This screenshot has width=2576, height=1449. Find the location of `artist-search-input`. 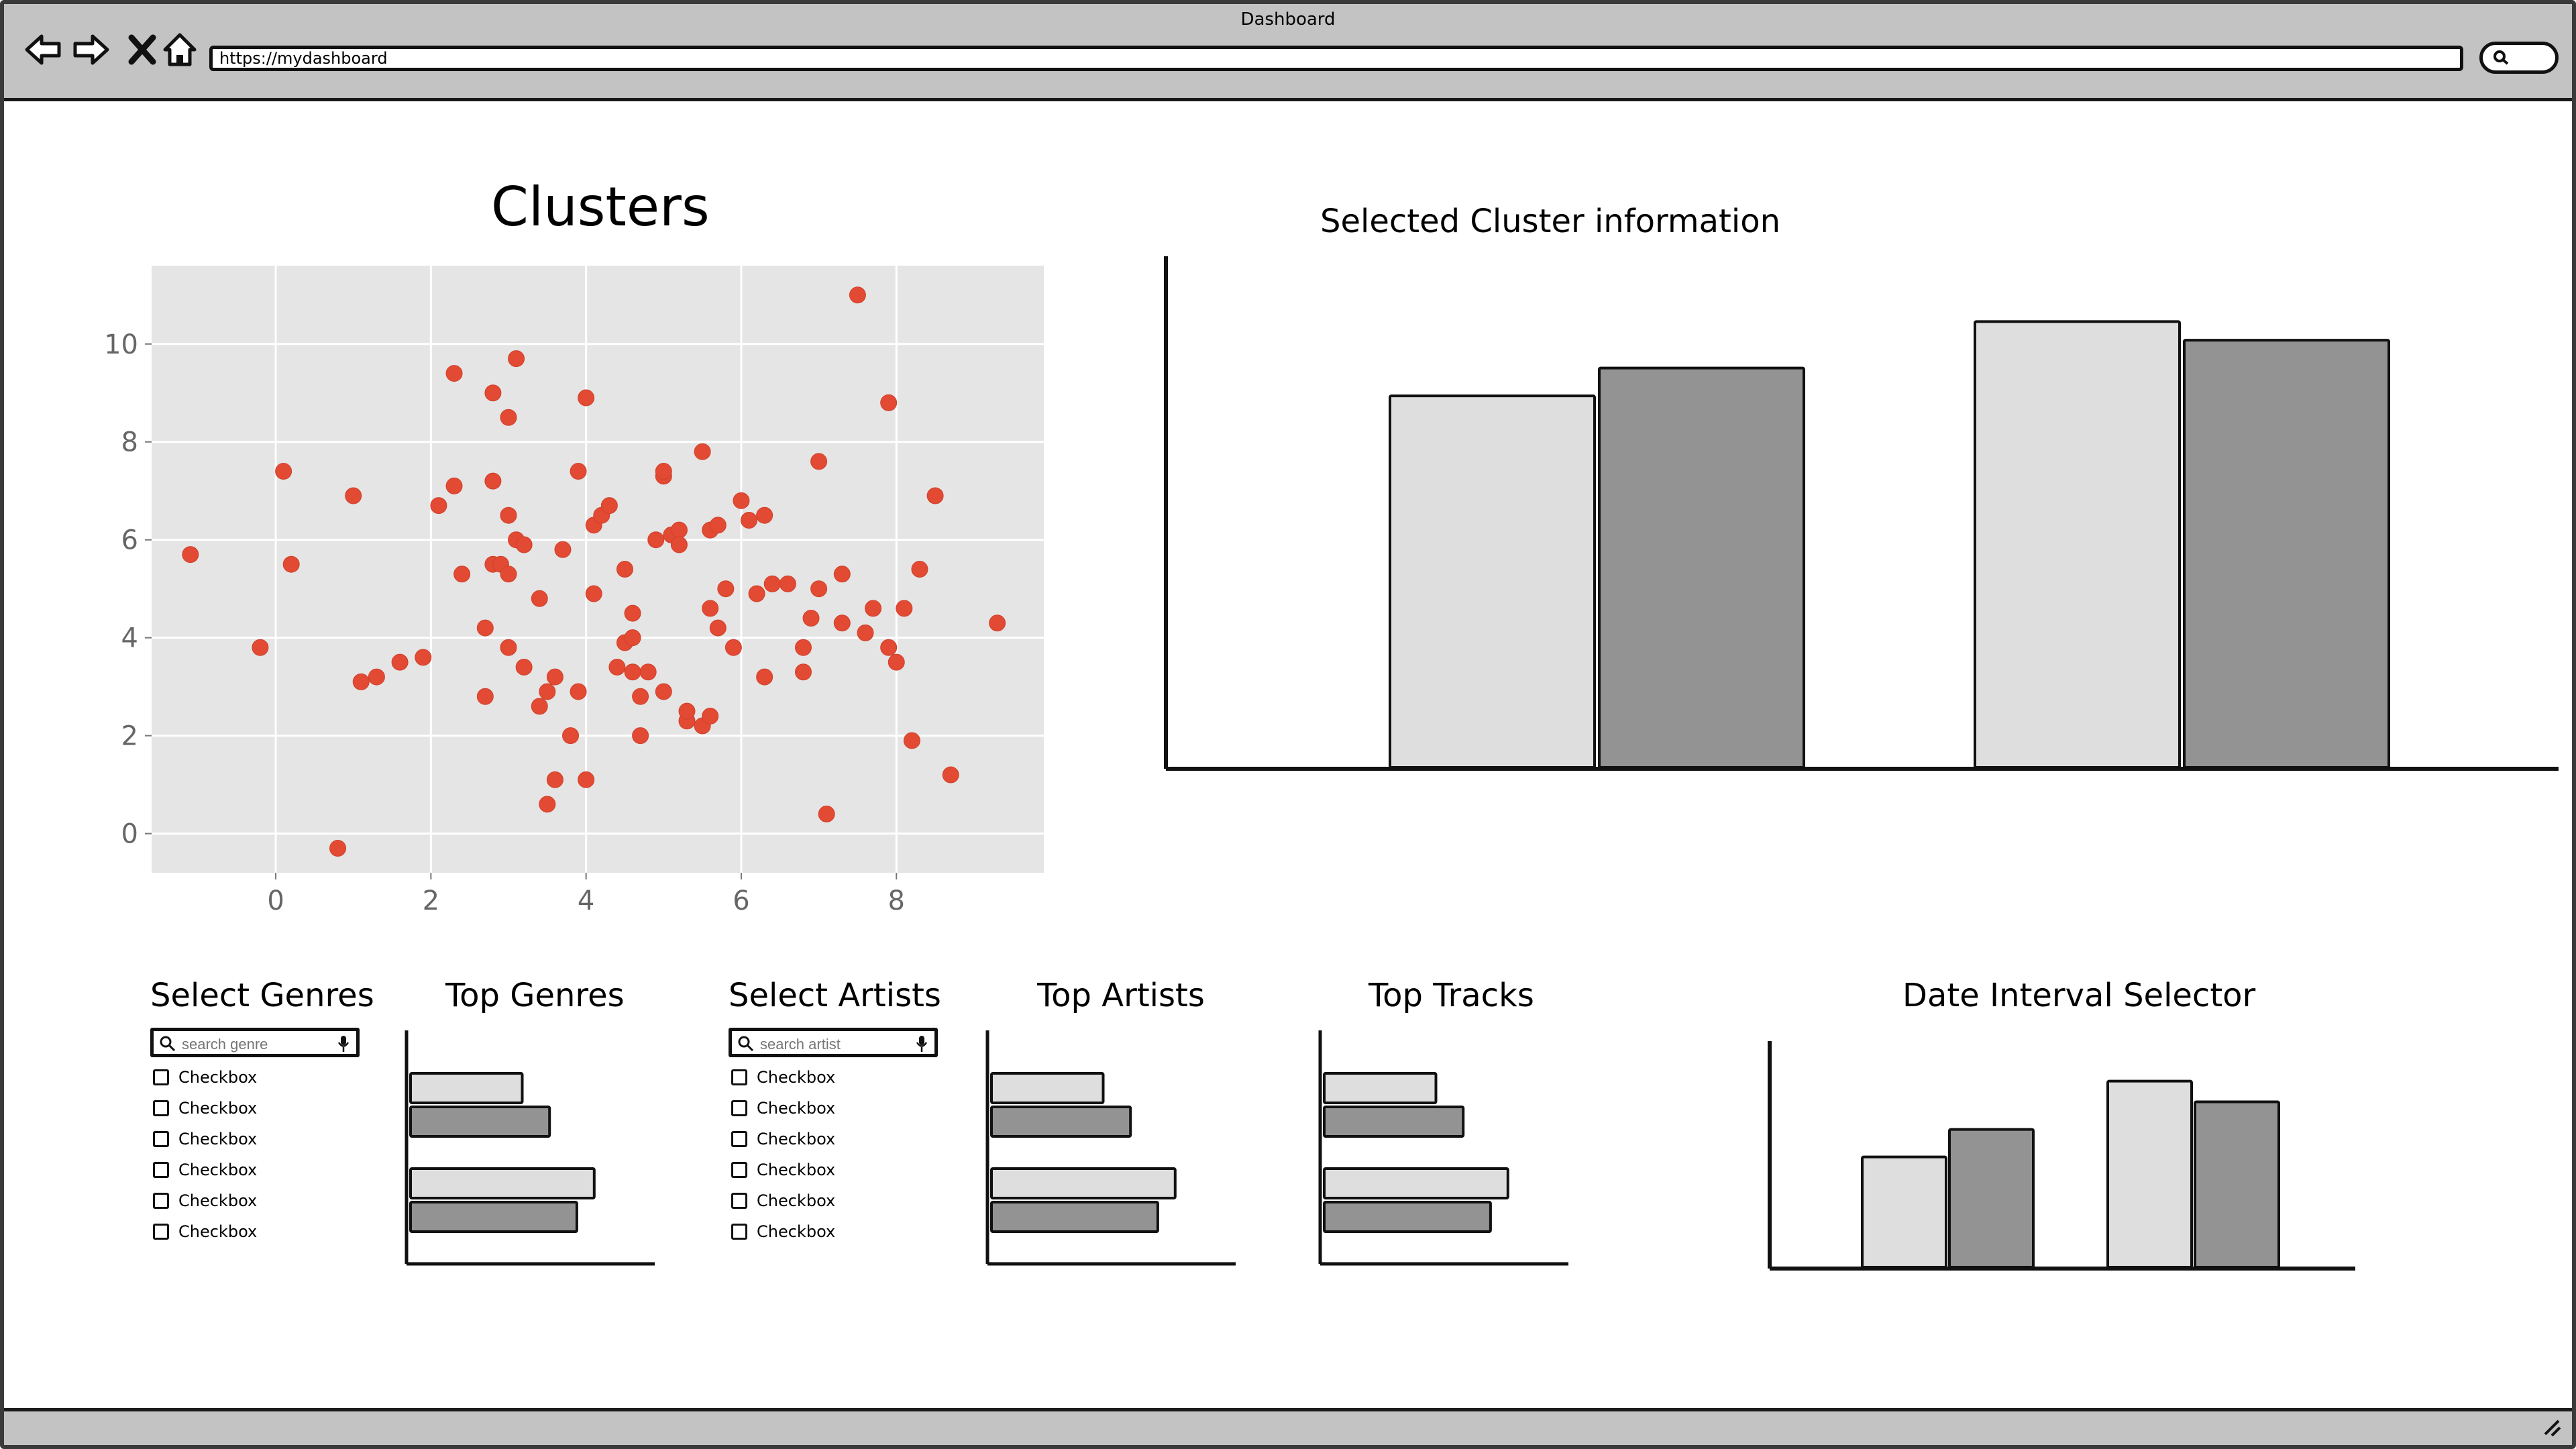

artist-search-input is located at coordinates (834, 1044).